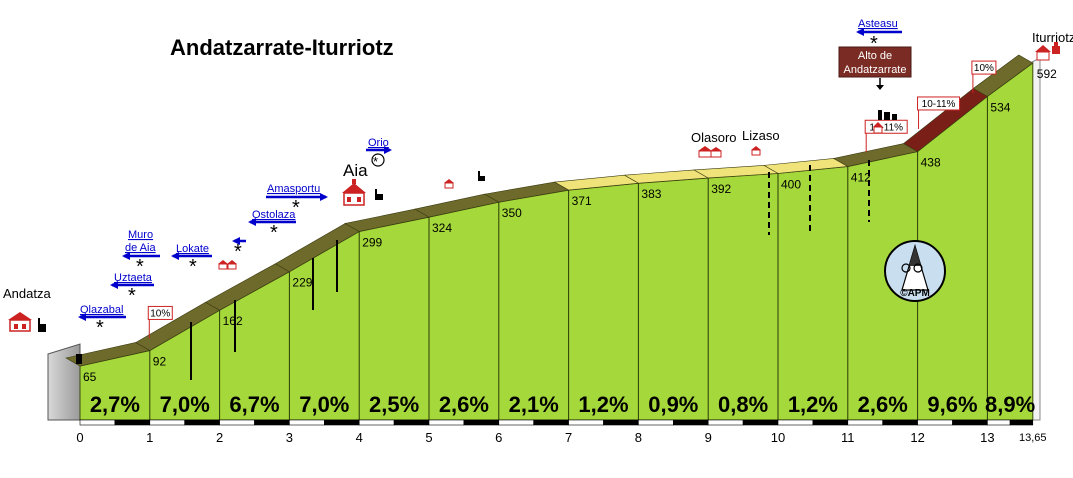 Image resolution: width=1073 pixels, height=478 pixels. What do you see at coordinates (714, 137) in the screenshot?
I see `place-olasoro: Olasoro` at bounding box center [714, 137].